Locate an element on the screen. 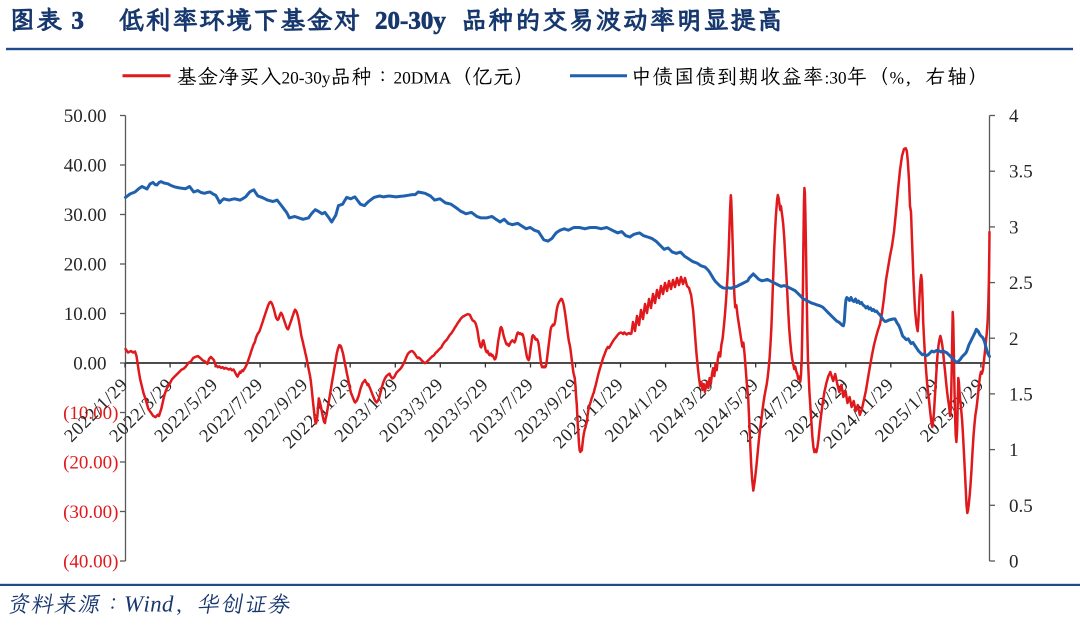 This screenshot has width=1080, height=635. svg-text: 50.00 is located at coordinates (85, 116).